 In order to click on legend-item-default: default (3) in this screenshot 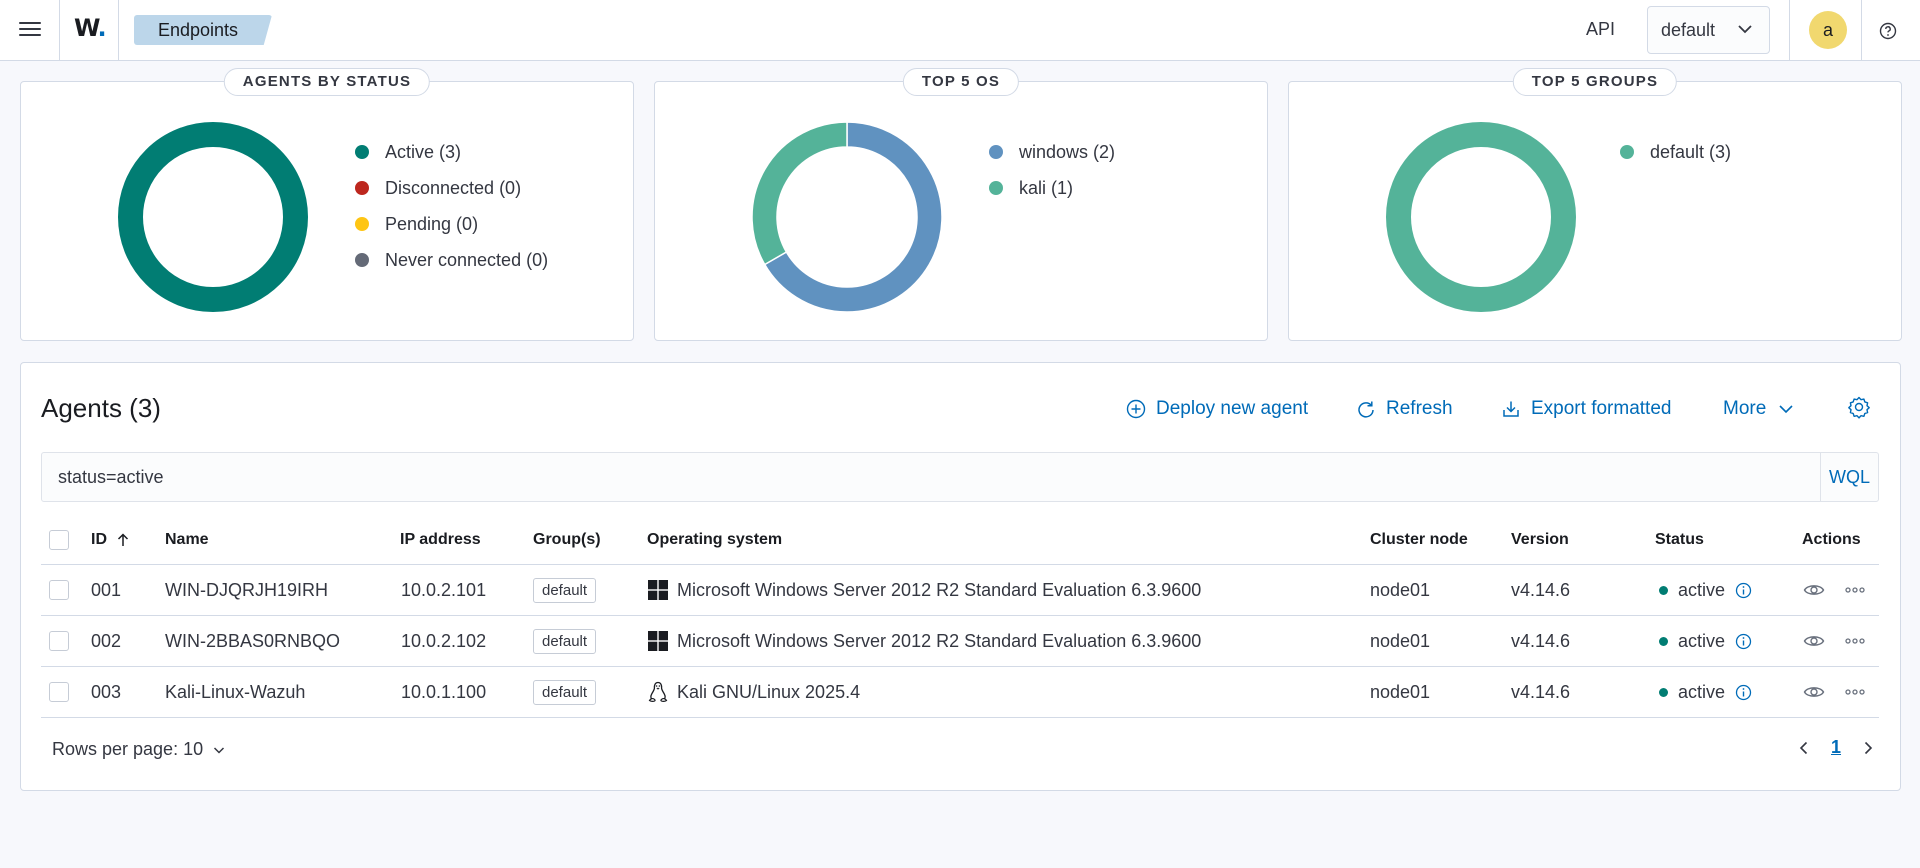, I will do `click(1675, 152)`.